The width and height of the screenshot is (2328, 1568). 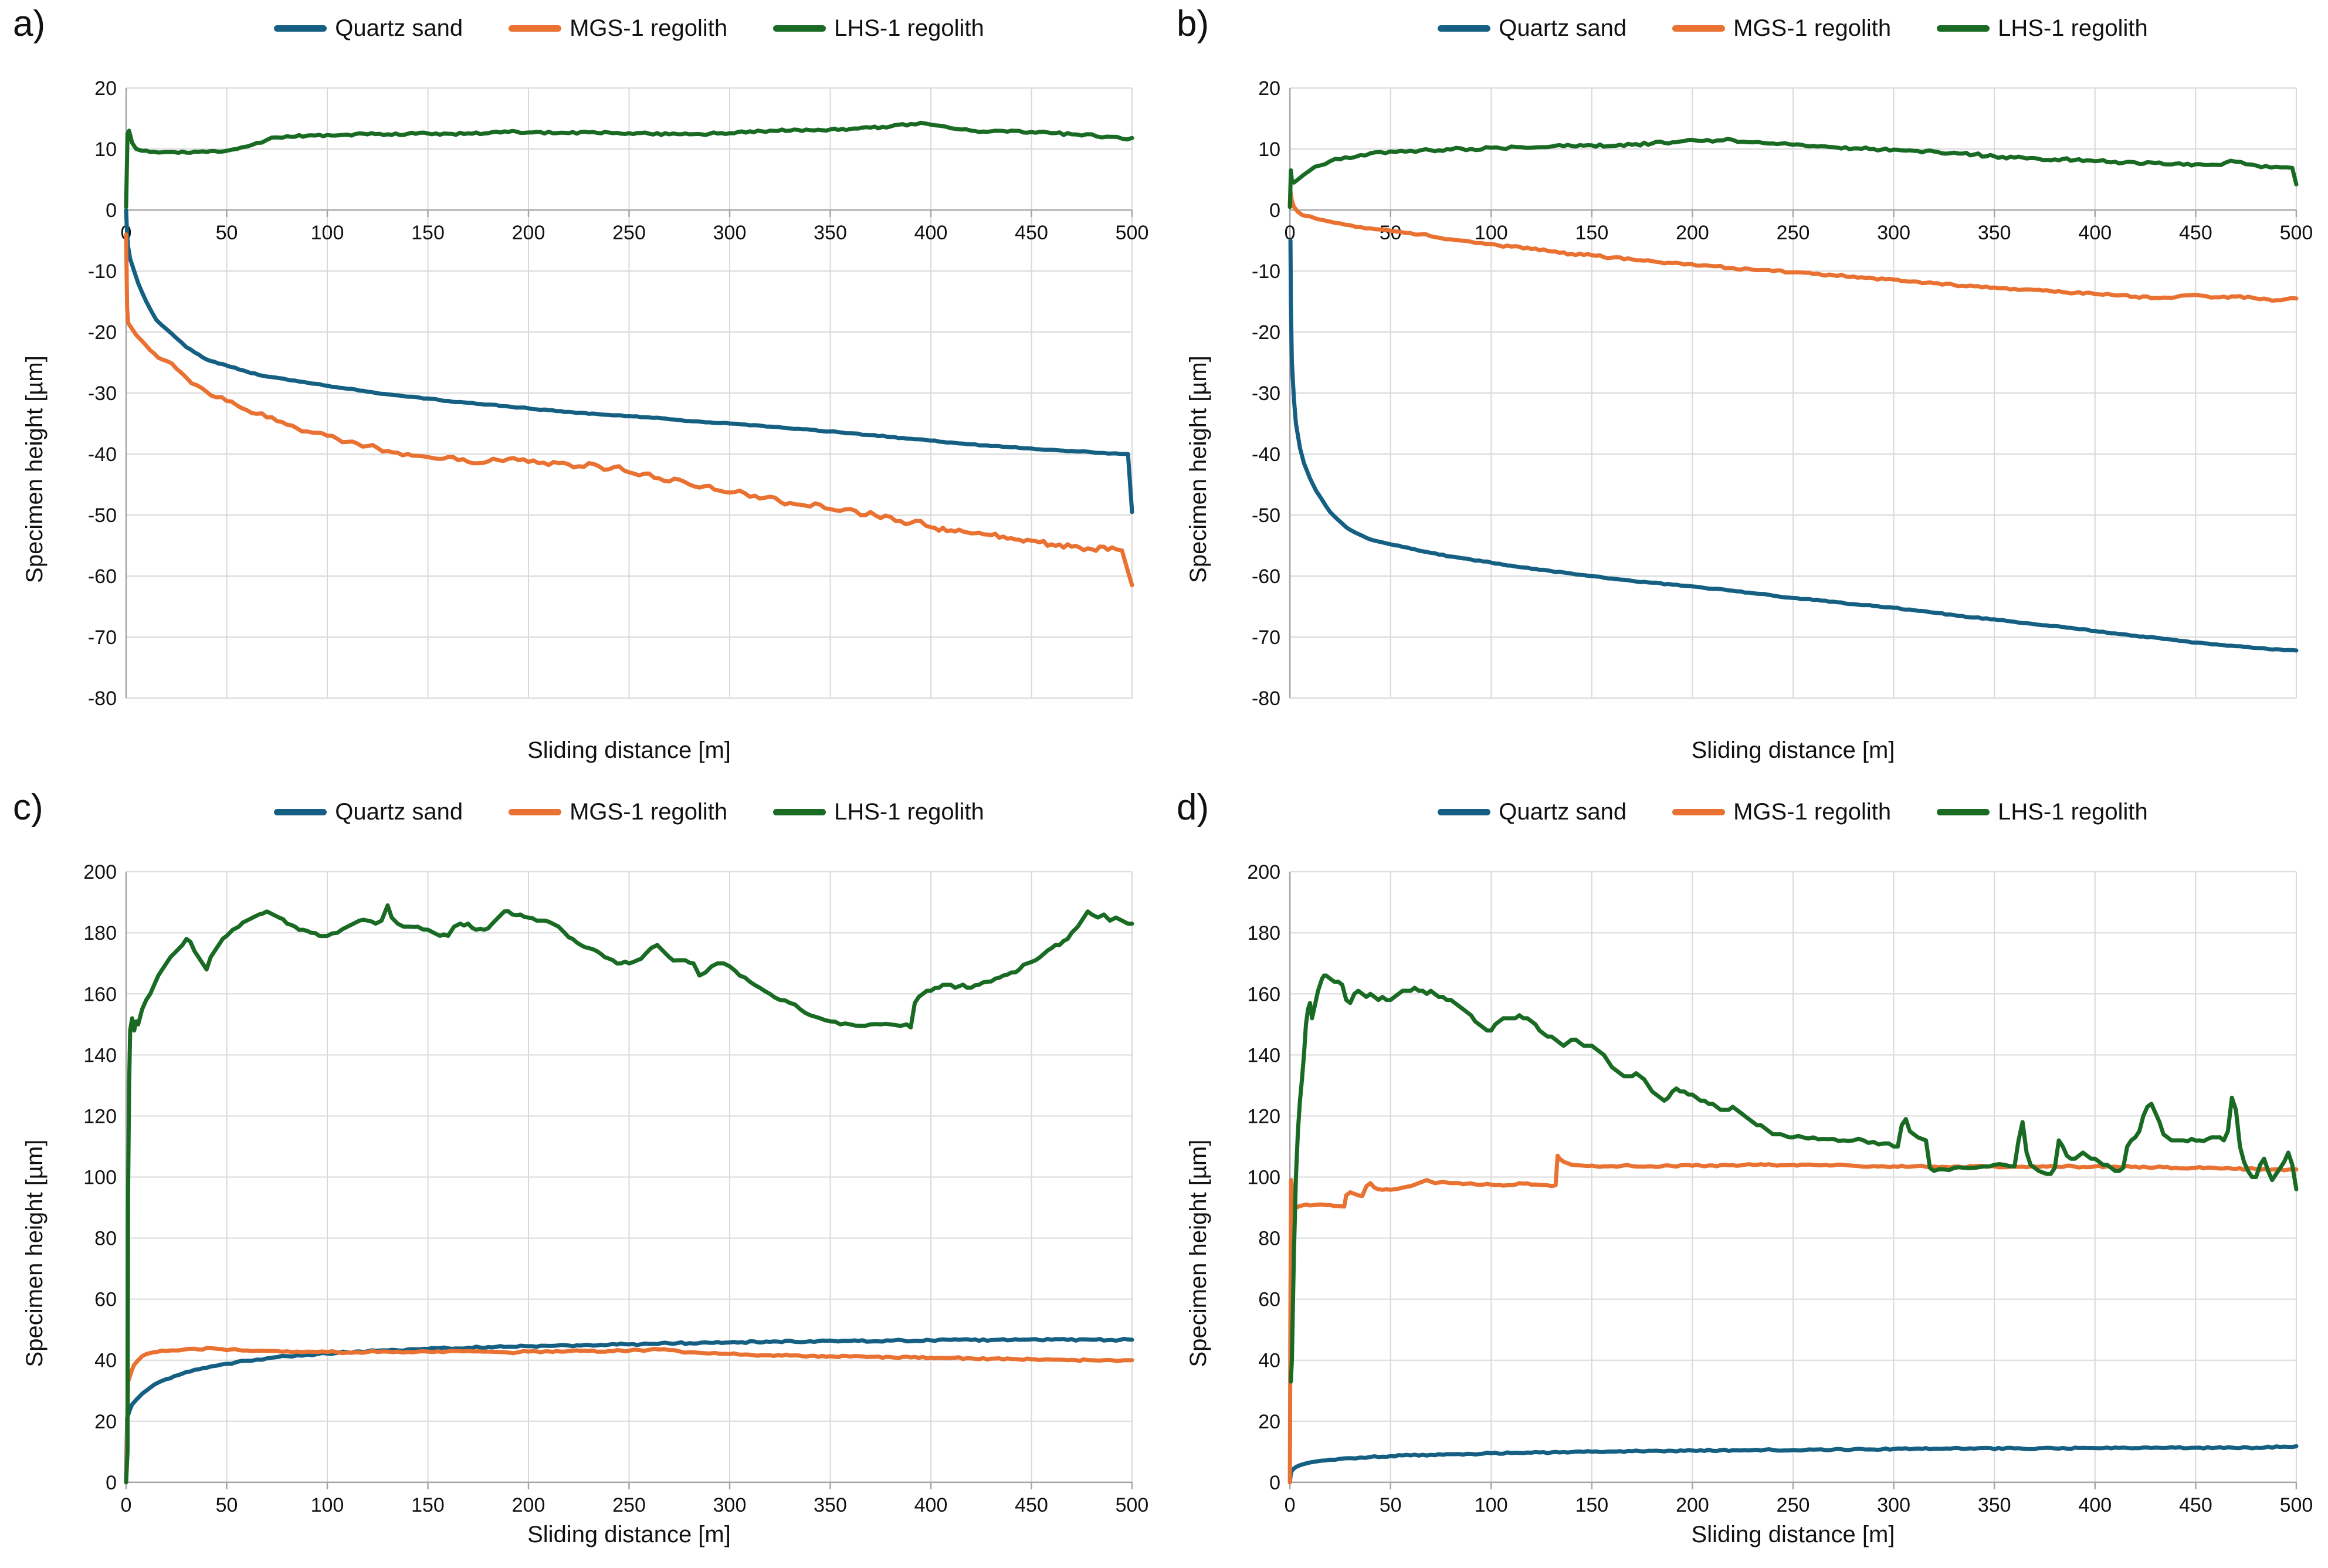 What do you see at coordinates (30, 24) in the screenshot?
I see `panel-letter-a: a)` at bounding box center [30, 24].